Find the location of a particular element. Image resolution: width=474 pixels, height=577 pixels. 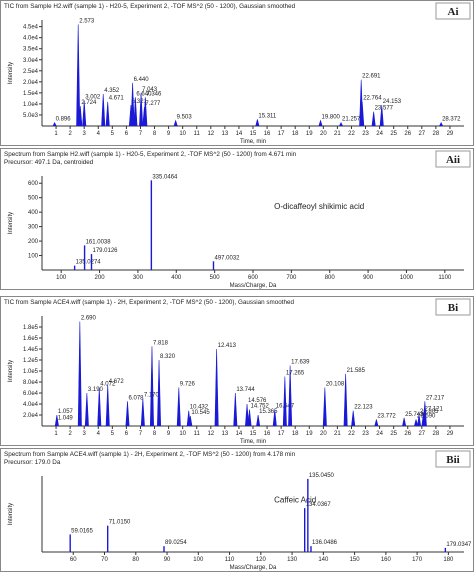

x-tick-label: 100 is located at coordinates (198, 560).